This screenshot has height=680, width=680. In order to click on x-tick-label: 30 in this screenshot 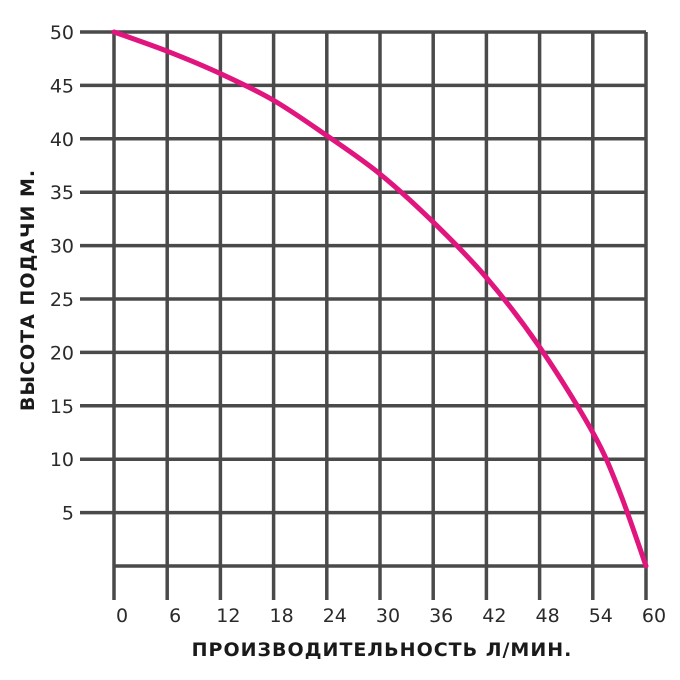, I will do `click(388, 616)`.